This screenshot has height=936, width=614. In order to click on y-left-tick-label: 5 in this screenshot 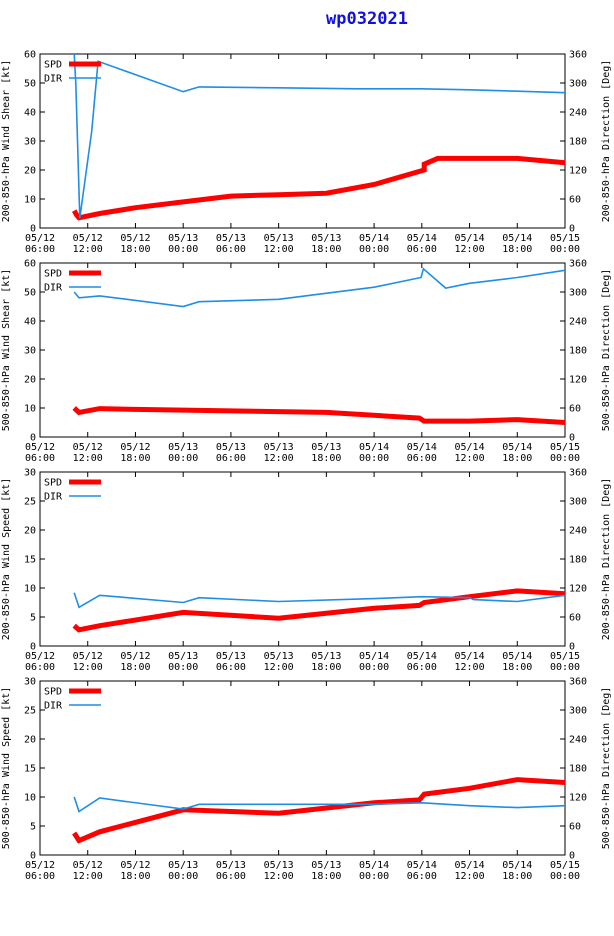, I will do `click(33, 618)`.